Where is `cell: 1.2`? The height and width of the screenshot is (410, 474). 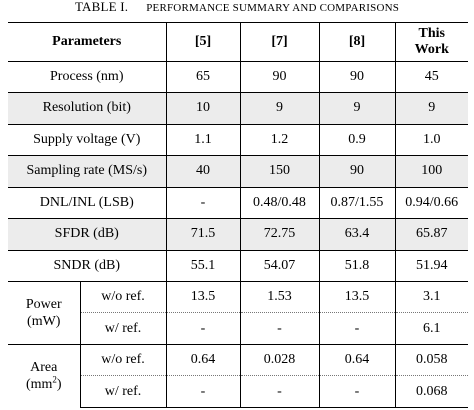 cell: 1.2 is located at coordinates (280, 139).